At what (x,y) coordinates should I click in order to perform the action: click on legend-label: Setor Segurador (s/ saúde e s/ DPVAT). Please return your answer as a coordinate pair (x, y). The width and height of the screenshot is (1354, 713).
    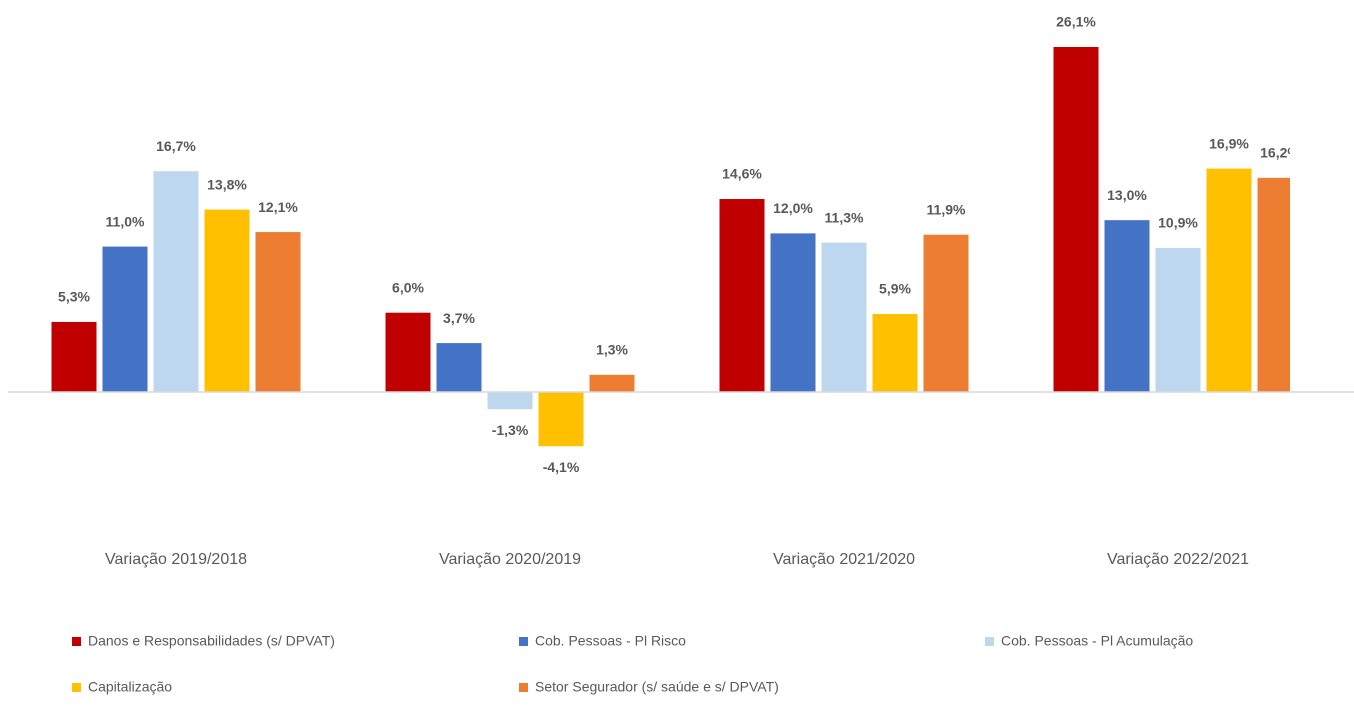
    Looking at the image, I should click on (657, 687).